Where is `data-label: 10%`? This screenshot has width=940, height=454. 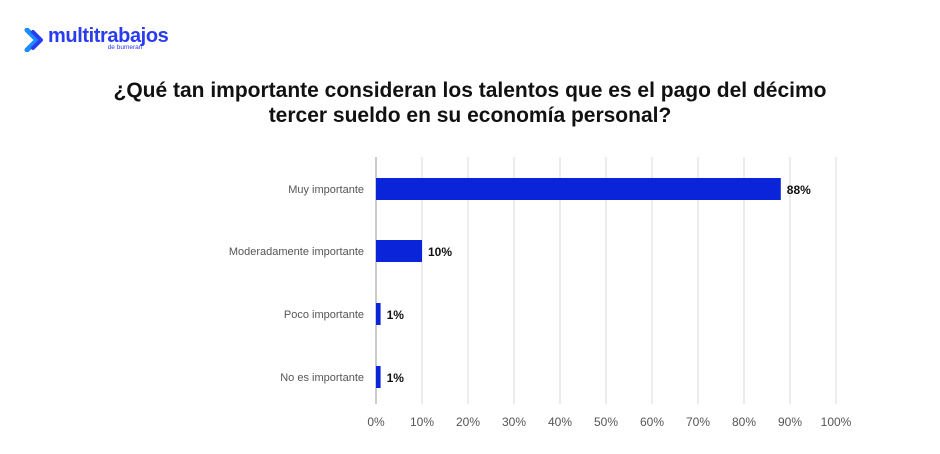 data-label: 10% is located at coordinates (440, 252).